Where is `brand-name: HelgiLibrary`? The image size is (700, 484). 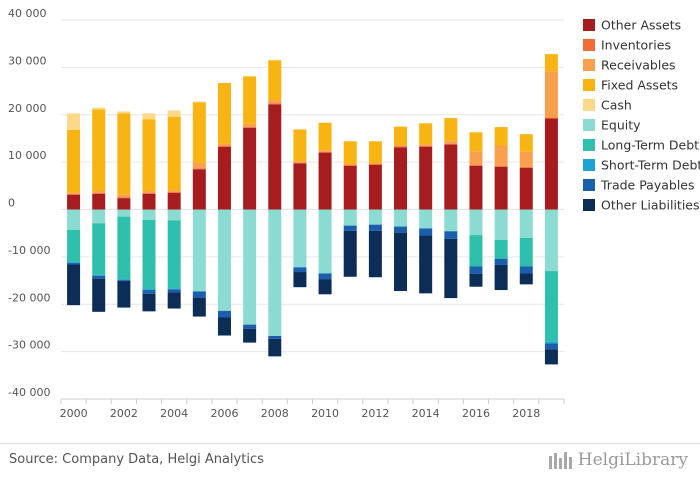
brand-name: HelgiLibrary is located at coordinates (632, 460).